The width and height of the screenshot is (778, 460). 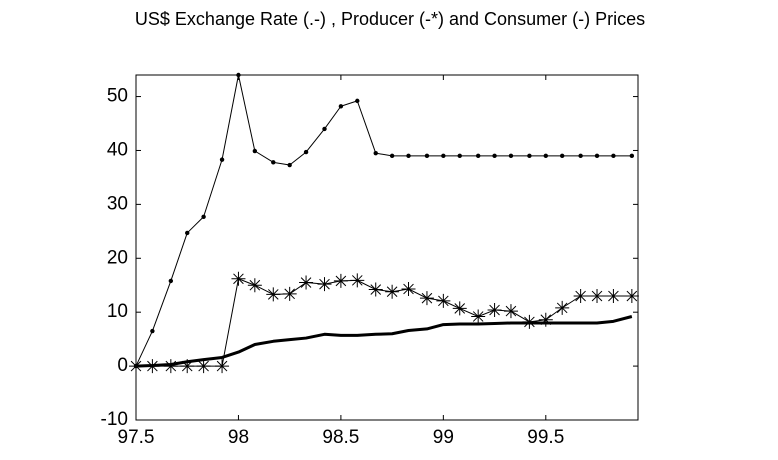 What do you see at coordinates (117, 149) in the screenshot?
I see `y-tick-label: 40` at bounding box center [117, 149].